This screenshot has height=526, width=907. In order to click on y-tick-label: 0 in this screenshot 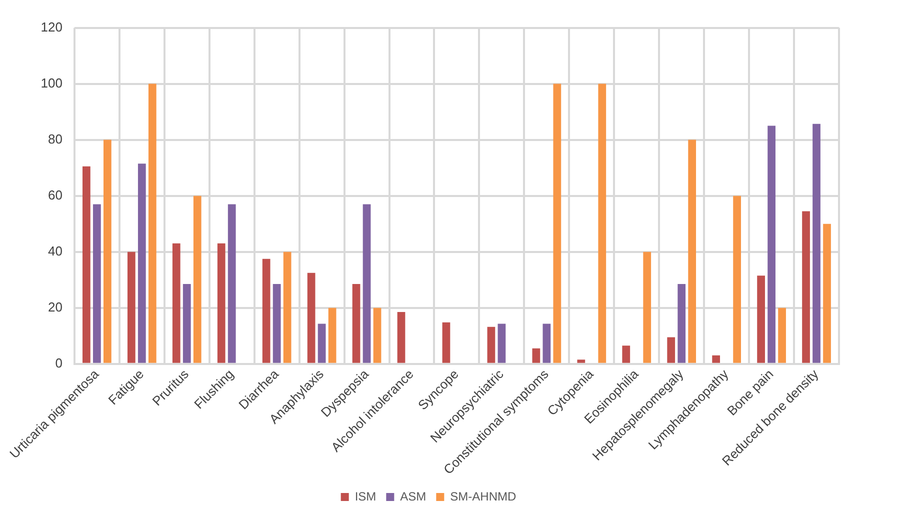, I will do `click(58, 362)`.